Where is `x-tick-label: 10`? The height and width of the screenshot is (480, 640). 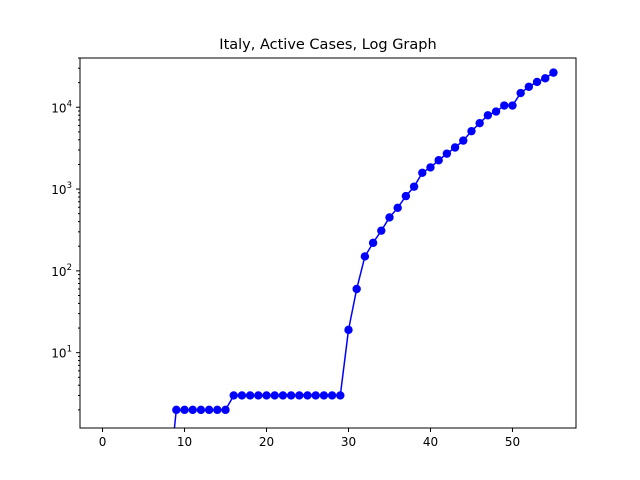 x-tick-label: 10 is located at coordinates (184, 442).